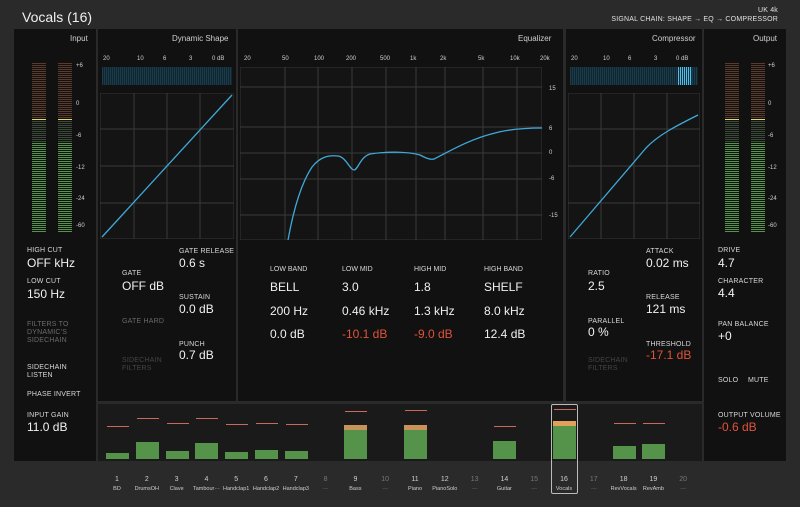 Image resolution: width=800 pixels, height=507 pixels. I want to click on channel-number: 12, so click(444, 479).